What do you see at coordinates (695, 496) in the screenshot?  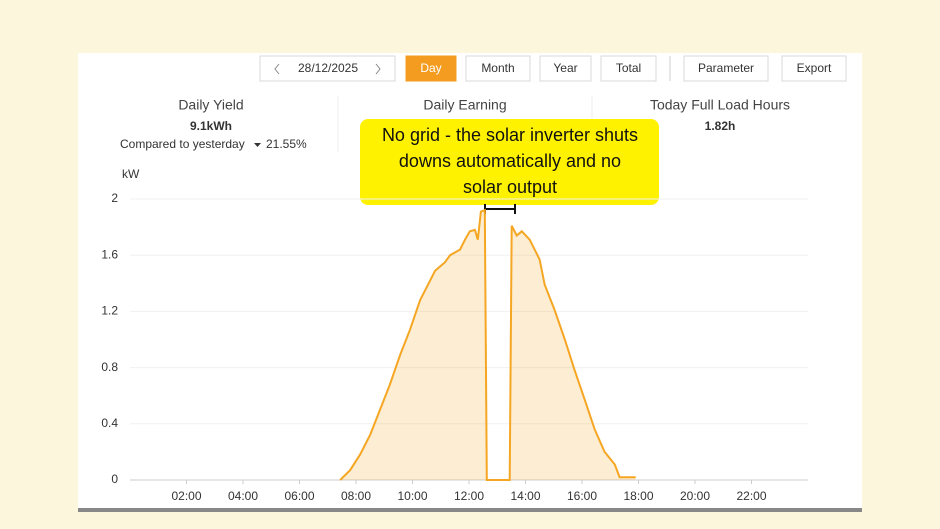 I see `x-tick-label: 20:00` at bounding box center [695, 496].